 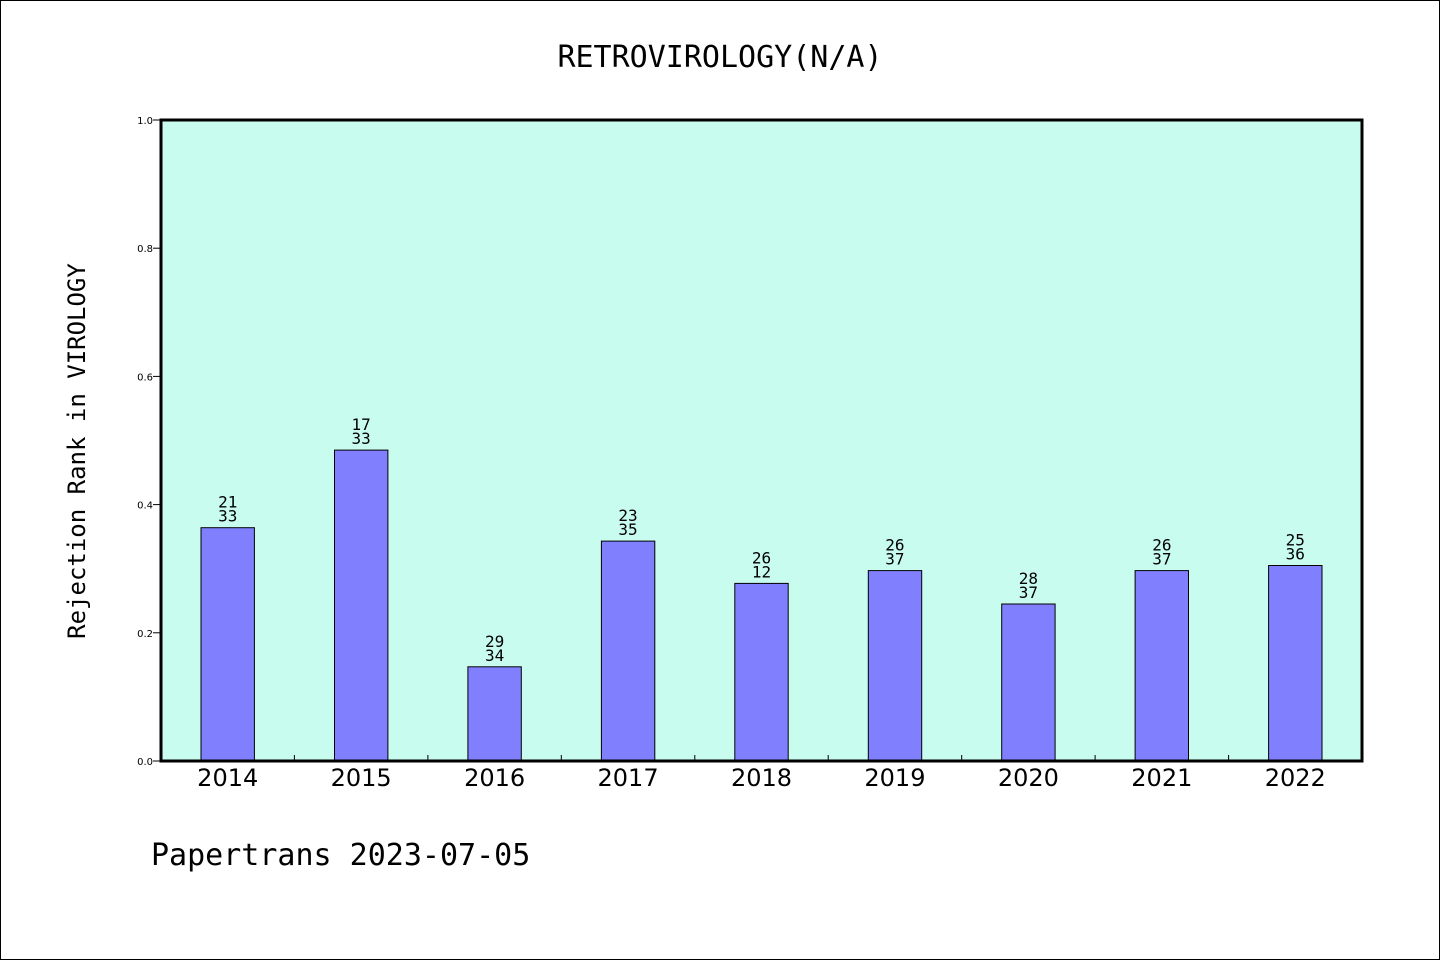 I want to click on bar-label-bottom-2019: 37, so click(x=894, y=559).